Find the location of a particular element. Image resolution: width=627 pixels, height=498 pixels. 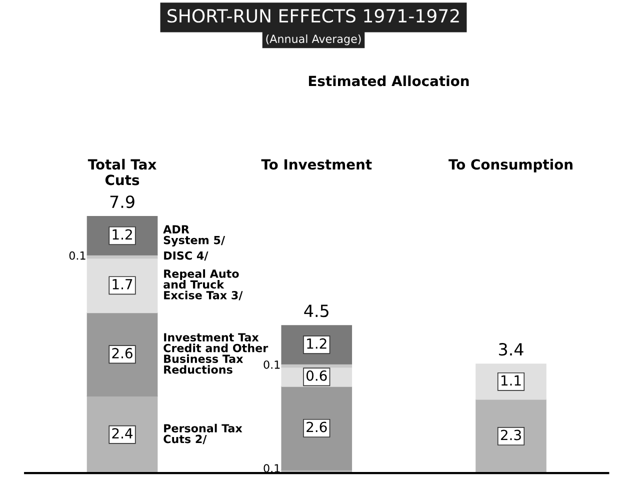

series-label: ADR System 5/ is located at coordinates (194, 235).